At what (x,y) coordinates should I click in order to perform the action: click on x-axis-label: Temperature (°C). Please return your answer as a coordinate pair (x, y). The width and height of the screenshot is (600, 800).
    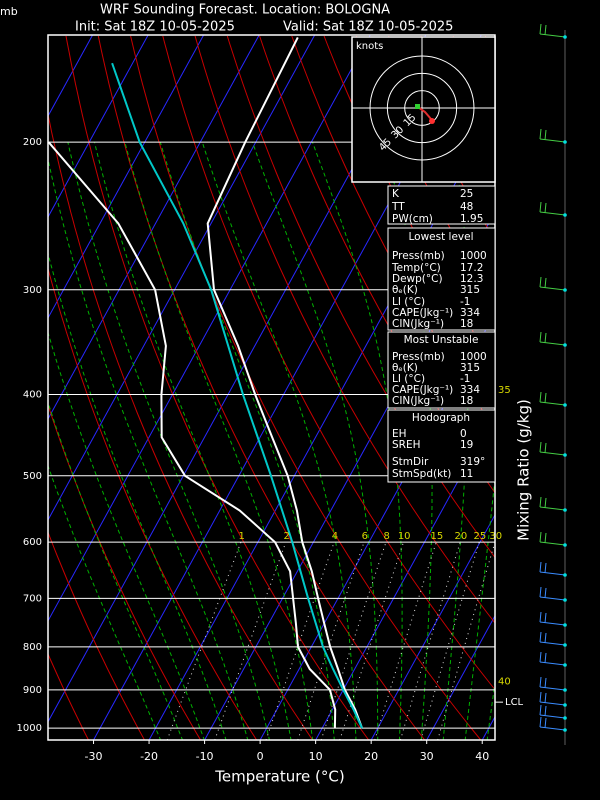
    Looking at the image, I should click on (279, 777).